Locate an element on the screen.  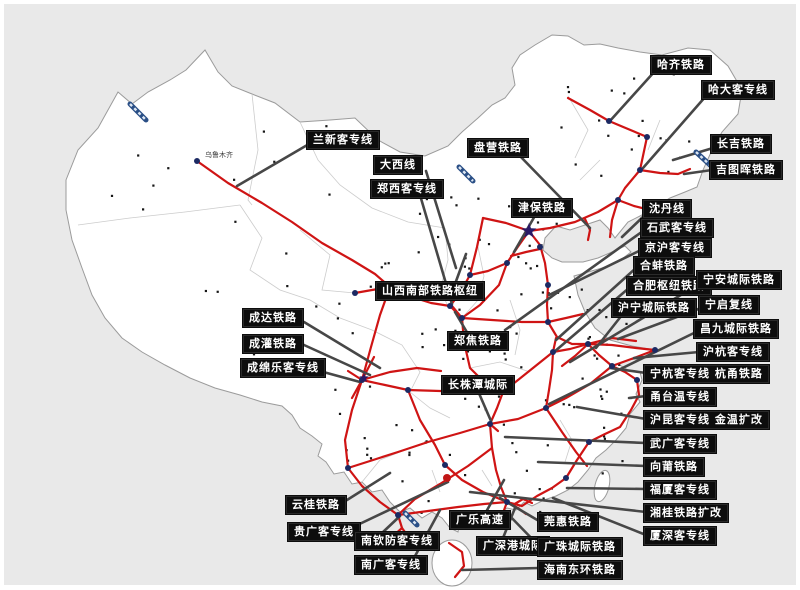
railway-label: 贵广客专线 is located at coordinates (324, 532).